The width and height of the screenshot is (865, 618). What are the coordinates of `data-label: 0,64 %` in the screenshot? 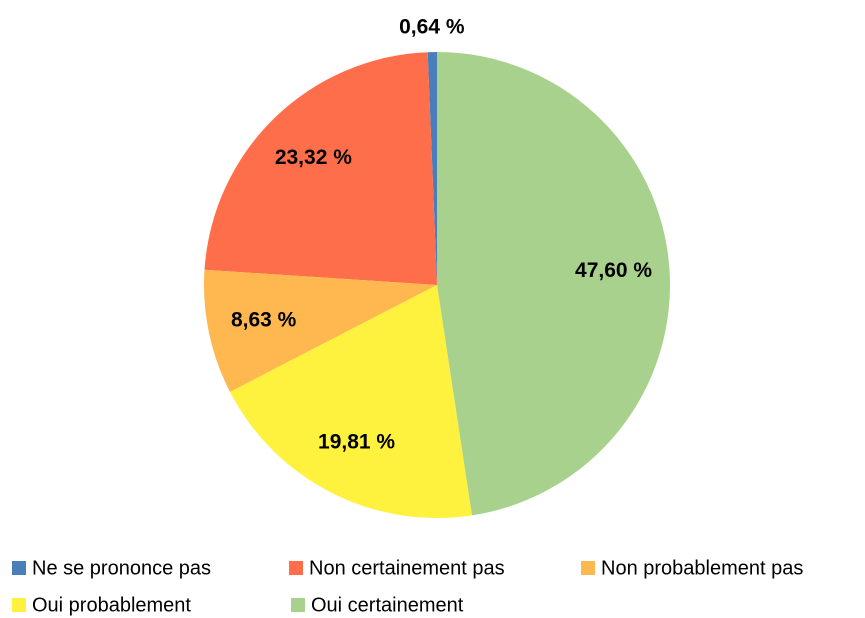 It's located at (432, 27).